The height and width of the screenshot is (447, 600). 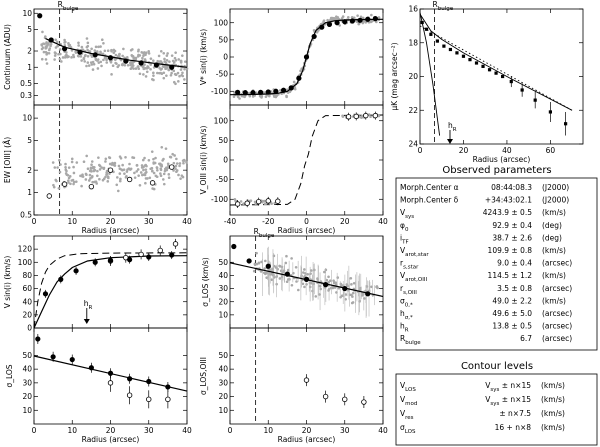 What do you see at coordinates (404, 227) in the screenshot?
I see `param-name: φ0` at bounding box center [404, 227].